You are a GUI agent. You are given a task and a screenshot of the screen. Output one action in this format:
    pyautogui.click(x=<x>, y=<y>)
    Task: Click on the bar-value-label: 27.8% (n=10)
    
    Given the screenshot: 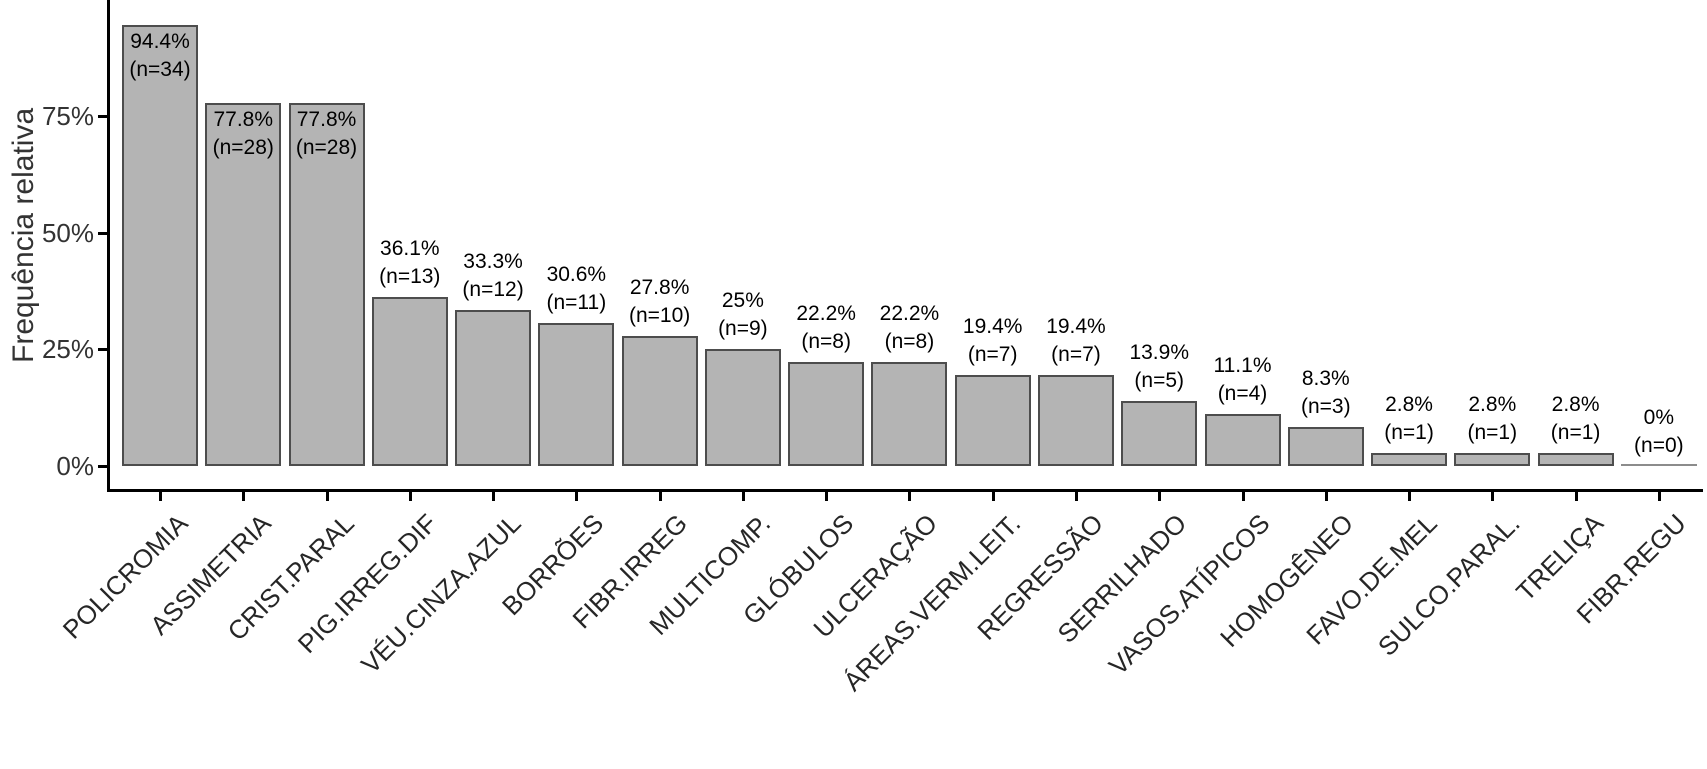 What is the action you would take?
    pyautogui.click(x=660, y=302)
    